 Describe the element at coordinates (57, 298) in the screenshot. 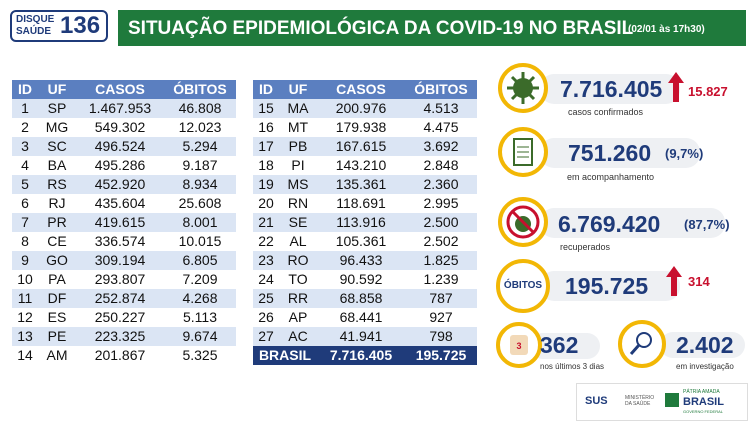

I see `table-cell: DF` at that location.